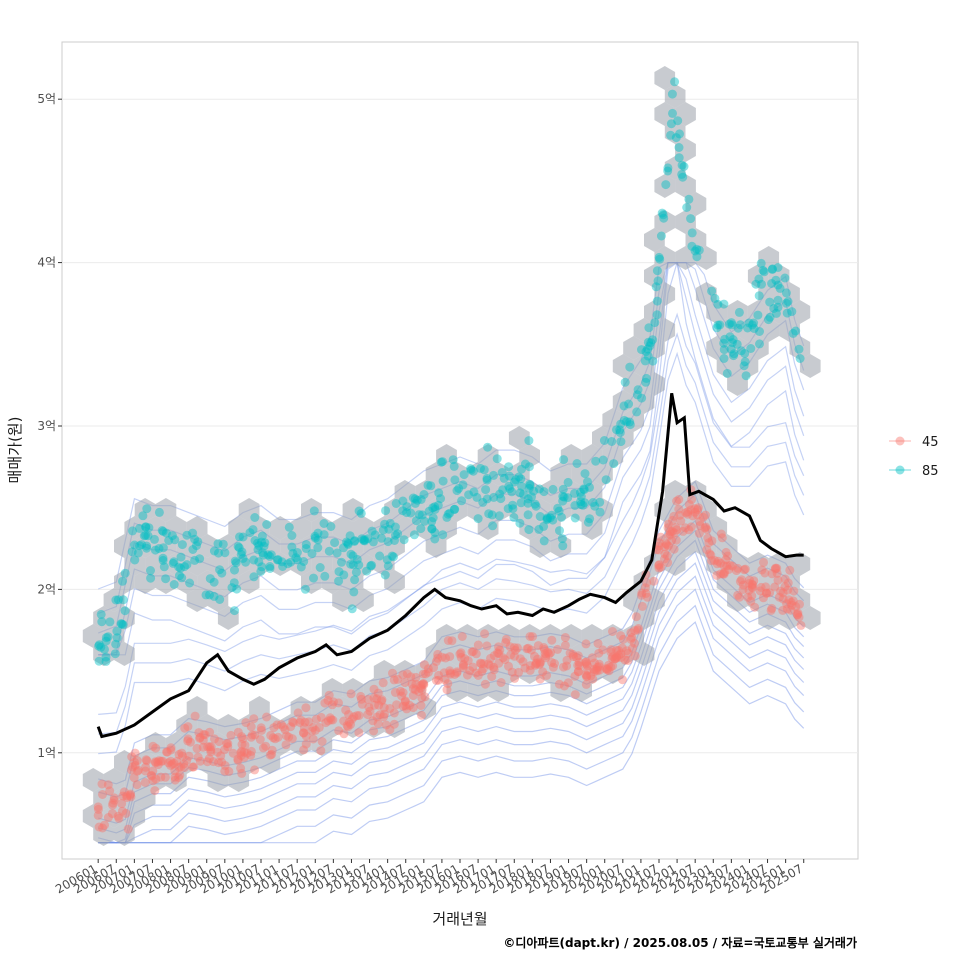 The height and width of the screenshot is (960, 960). What do you see at coordinates (46, 589) in the screenshot?
I see `y-tick-label: 2억` at bounding box center [46, 589].